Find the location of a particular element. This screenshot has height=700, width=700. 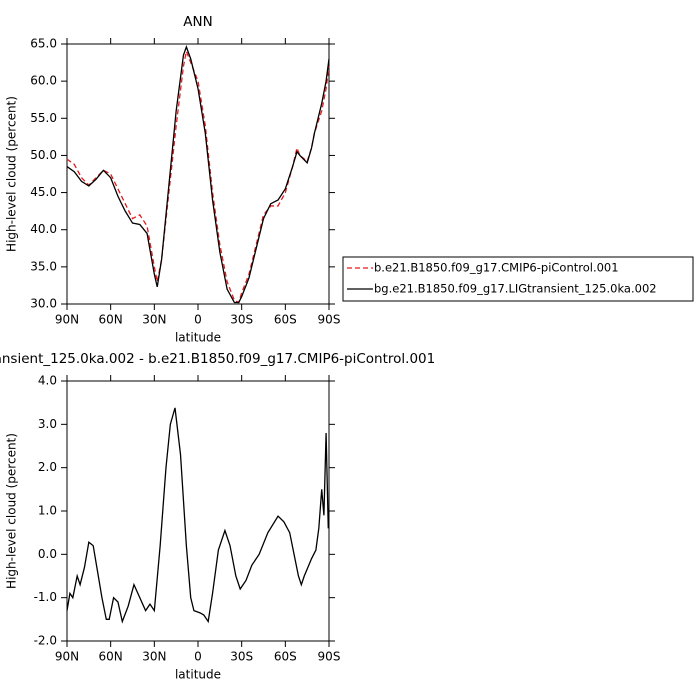

legend-label: b.e21.B1850.f09_g17.CMIP6-piControl.001 is located at coordinates (496, 268).